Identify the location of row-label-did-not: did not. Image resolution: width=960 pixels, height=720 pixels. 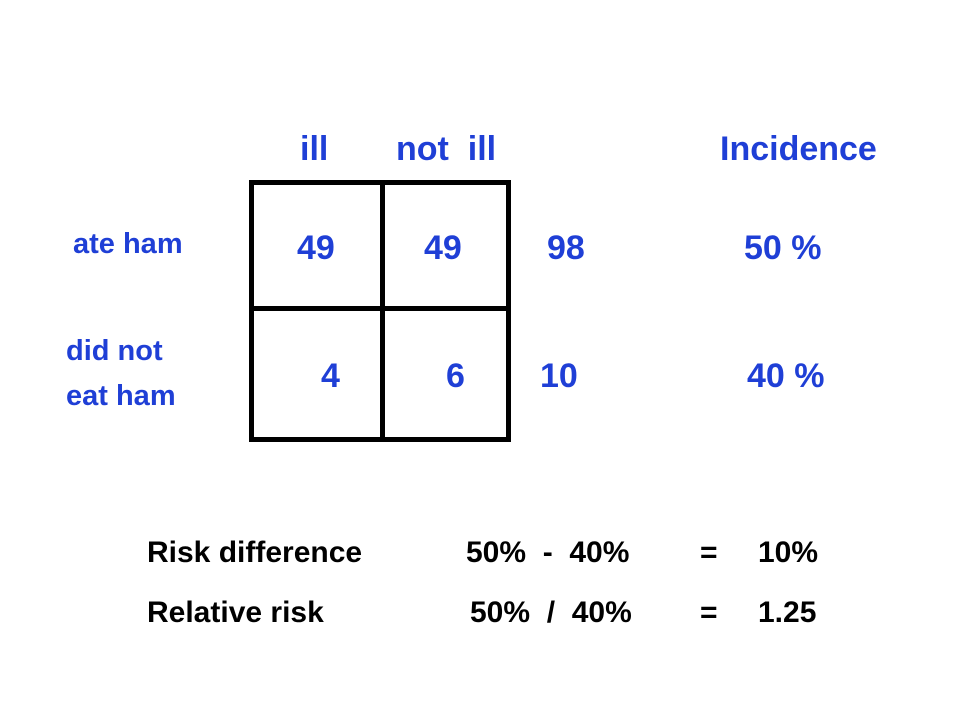
(114, 351).